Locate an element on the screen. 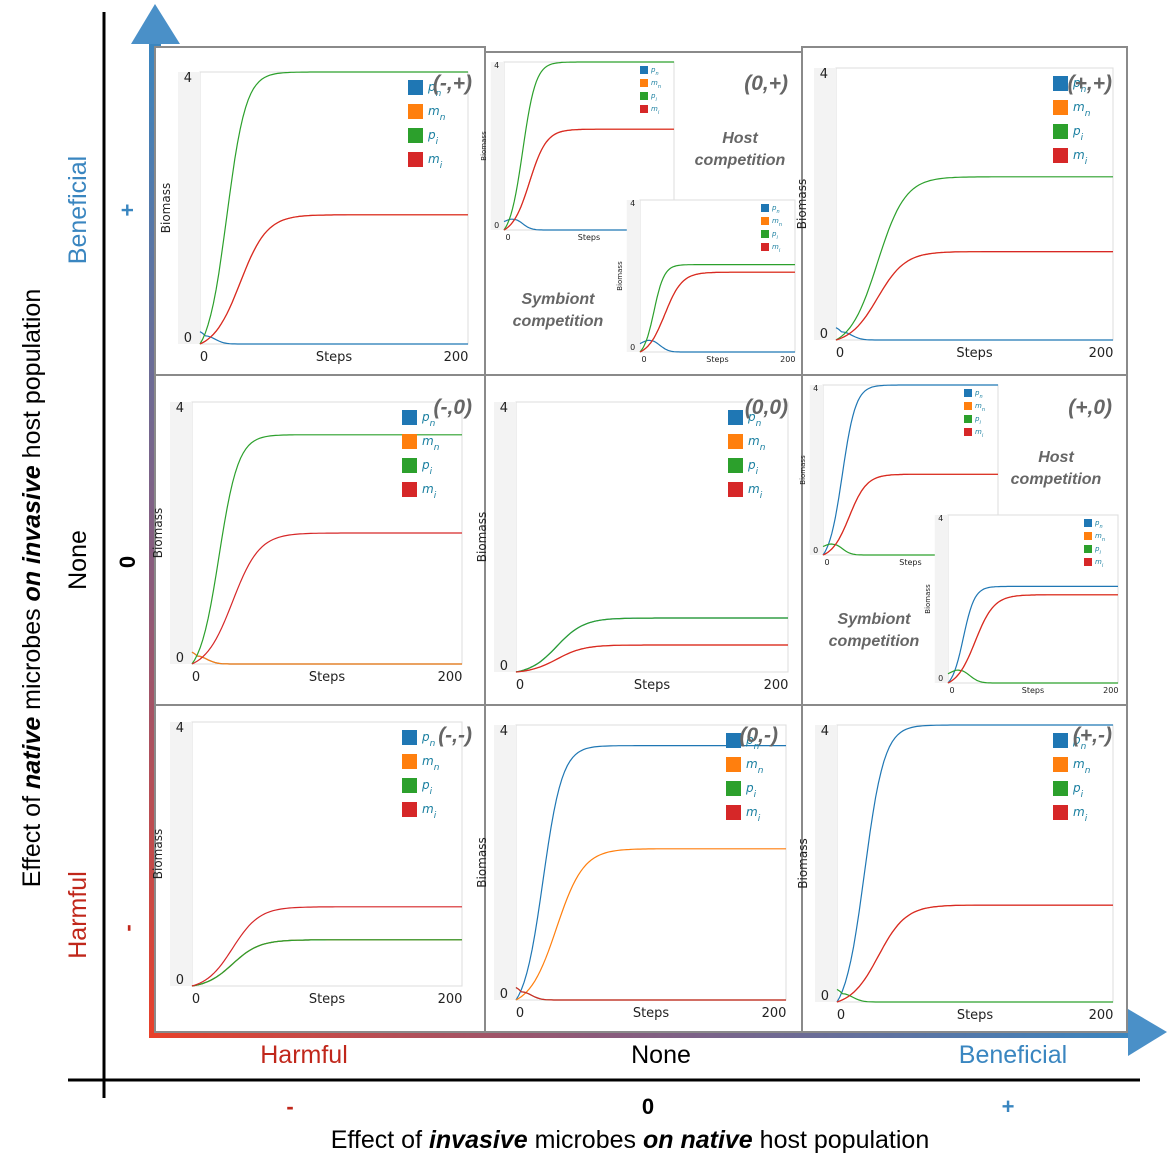  x-sign-label: - is located at coordinates (289, 1106).